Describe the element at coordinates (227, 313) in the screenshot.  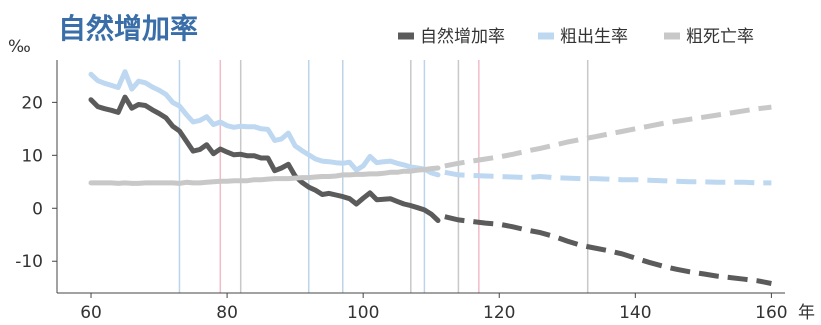
I see `x-tick-label: 80` at that location.